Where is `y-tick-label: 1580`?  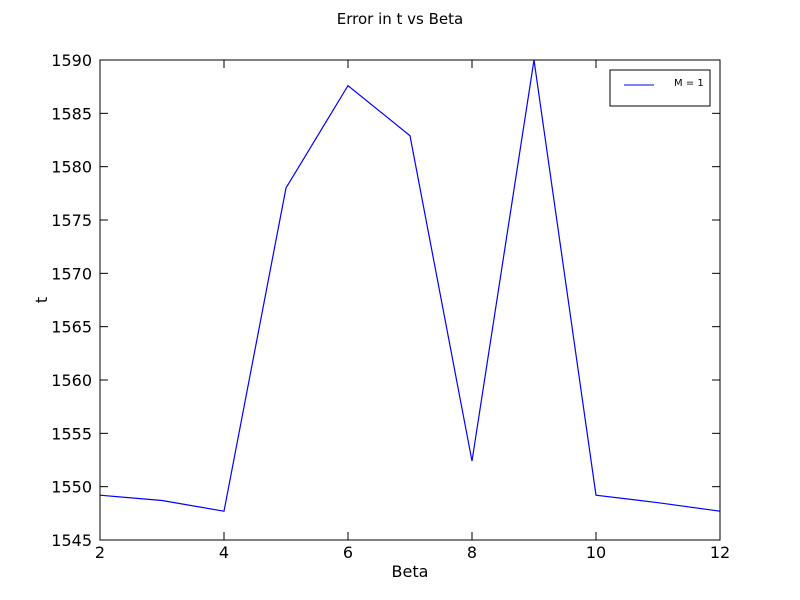 y-tick-label: 1580 is located at coordinates (71, 167).